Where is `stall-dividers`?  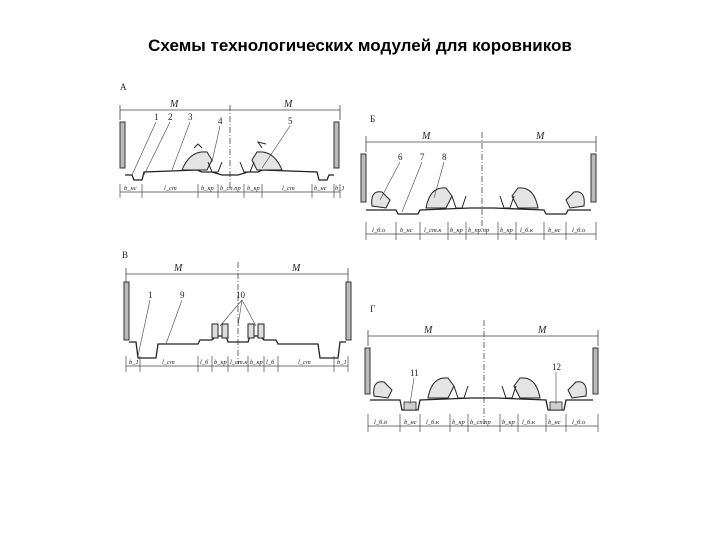 stall-dividers is located at coordinates (238, 331).